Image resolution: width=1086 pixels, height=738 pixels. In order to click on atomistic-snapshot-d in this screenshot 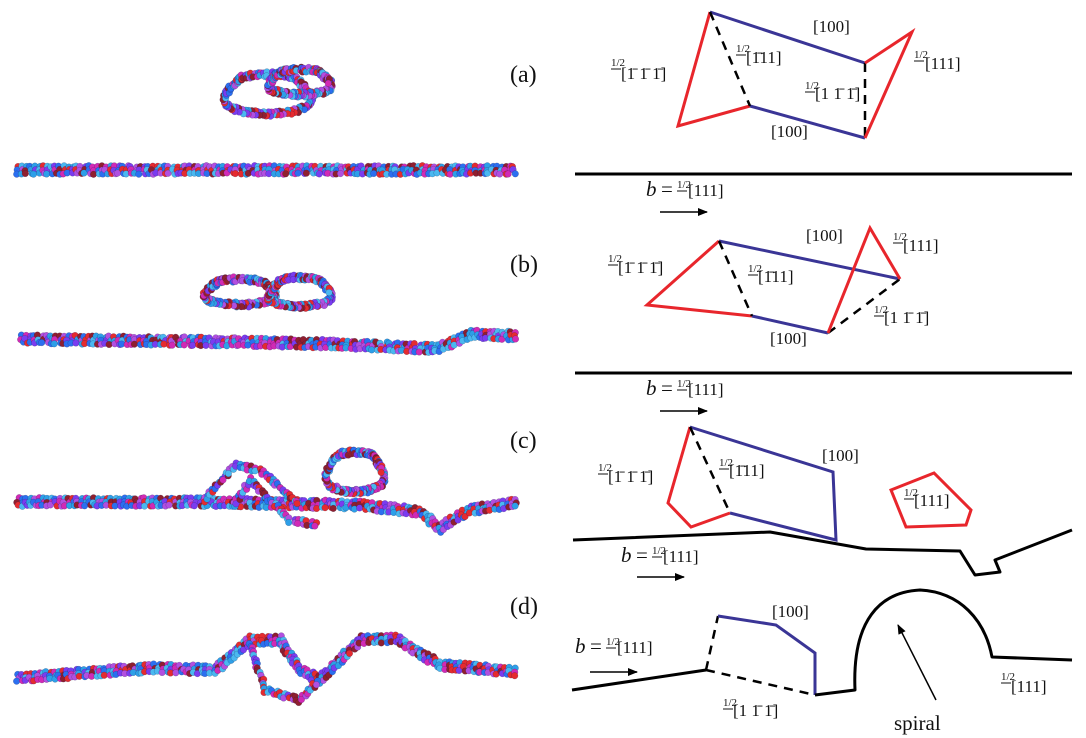, I will do `click(266, 669)`.